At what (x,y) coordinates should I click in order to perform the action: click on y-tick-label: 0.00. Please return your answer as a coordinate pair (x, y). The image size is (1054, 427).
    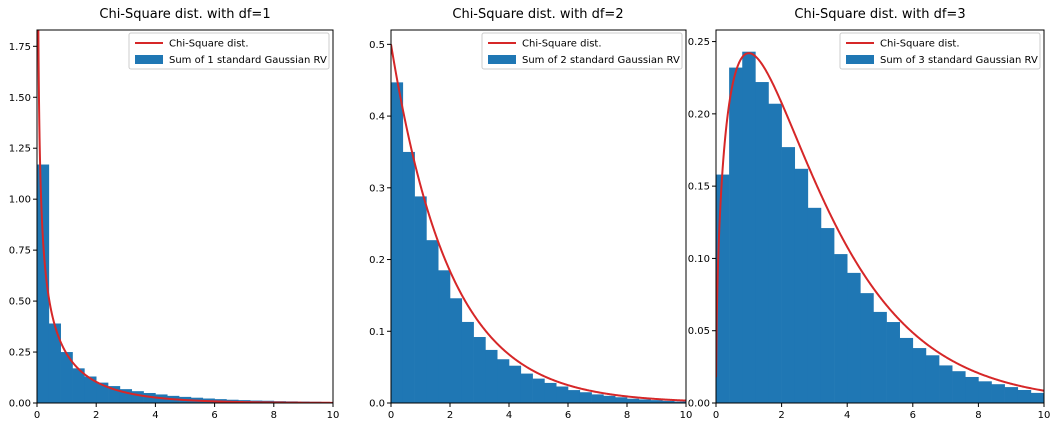
    Looking at the image, I should click on (699, 404).